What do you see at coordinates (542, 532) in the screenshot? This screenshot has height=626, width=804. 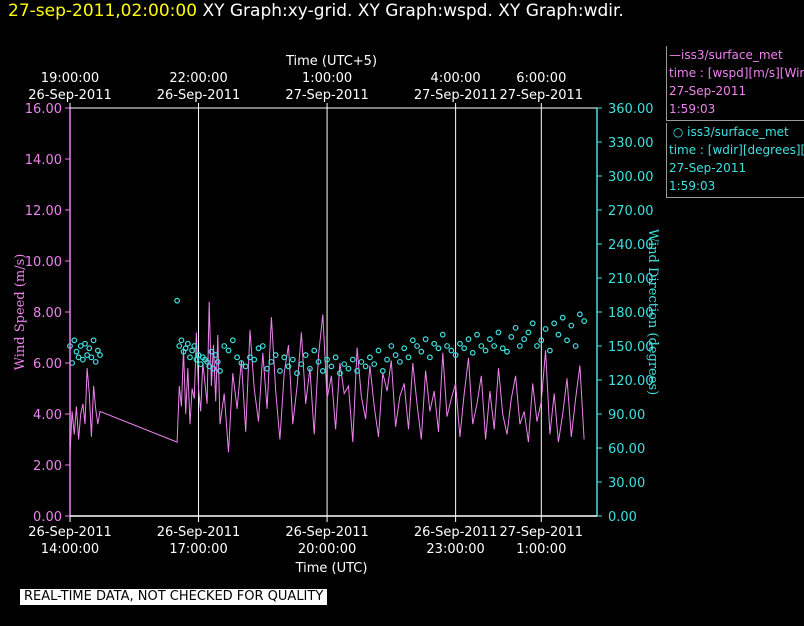 I see `x-bottom-tick-date: 27-Sep-2011` at bounding box center [542, 532].